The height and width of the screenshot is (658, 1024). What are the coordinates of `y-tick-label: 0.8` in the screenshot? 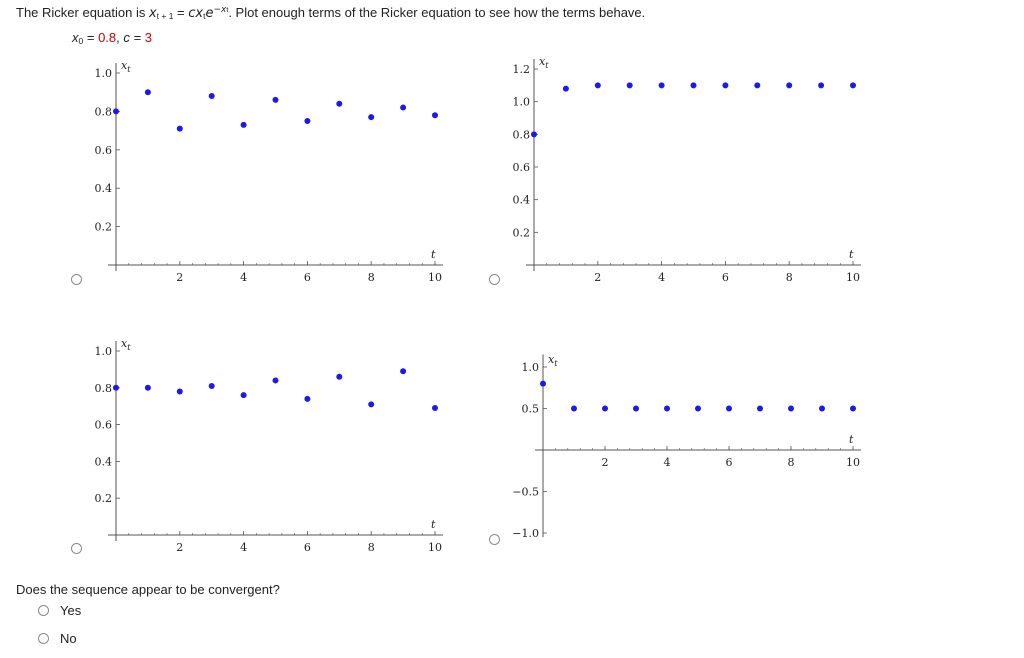 It's located at (522, 134).